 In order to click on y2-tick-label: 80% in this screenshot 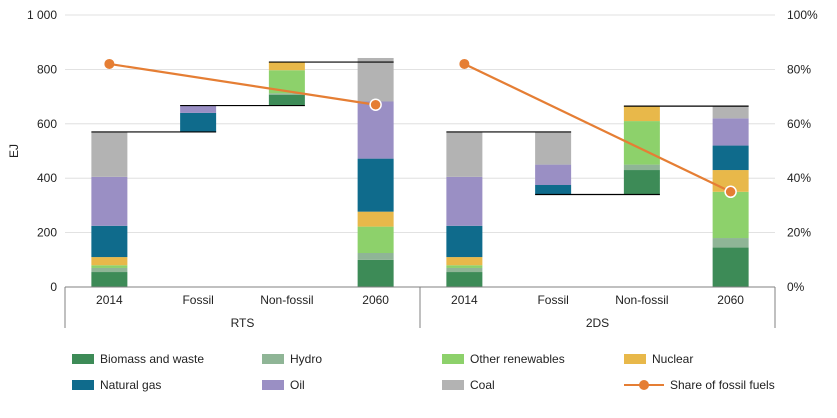, I will do `click(799, 69)`.